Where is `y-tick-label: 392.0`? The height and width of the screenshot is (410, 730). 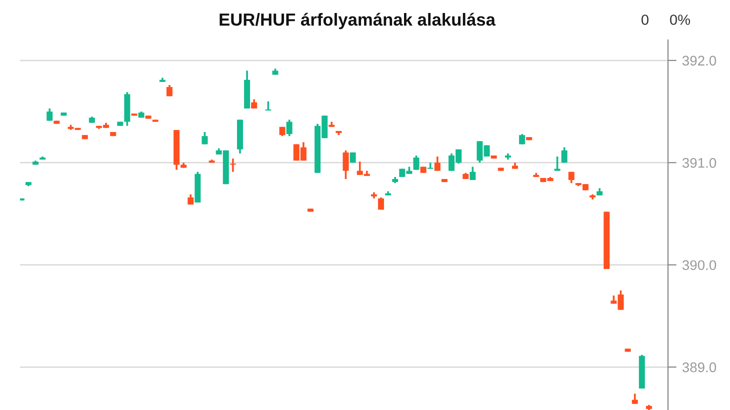 y-tick-label: 392.0 is located at coordinates (699, 61).